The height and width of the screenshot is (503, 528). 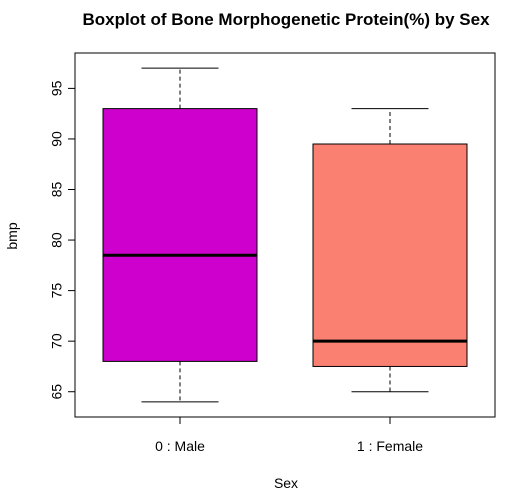 What do you see at coordinates (57, 392) in the screenshot?
I see `y-tick-label-65: 65` at bounding box center [57, 392].